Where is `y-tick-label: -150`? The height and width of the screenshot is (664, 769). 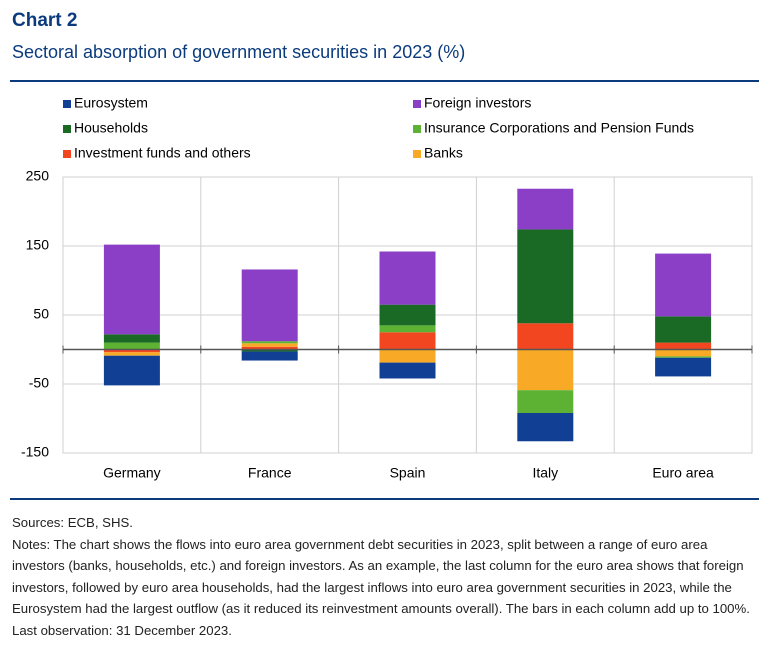
y-tick-label: -150 is located at coordinates (35, 452).